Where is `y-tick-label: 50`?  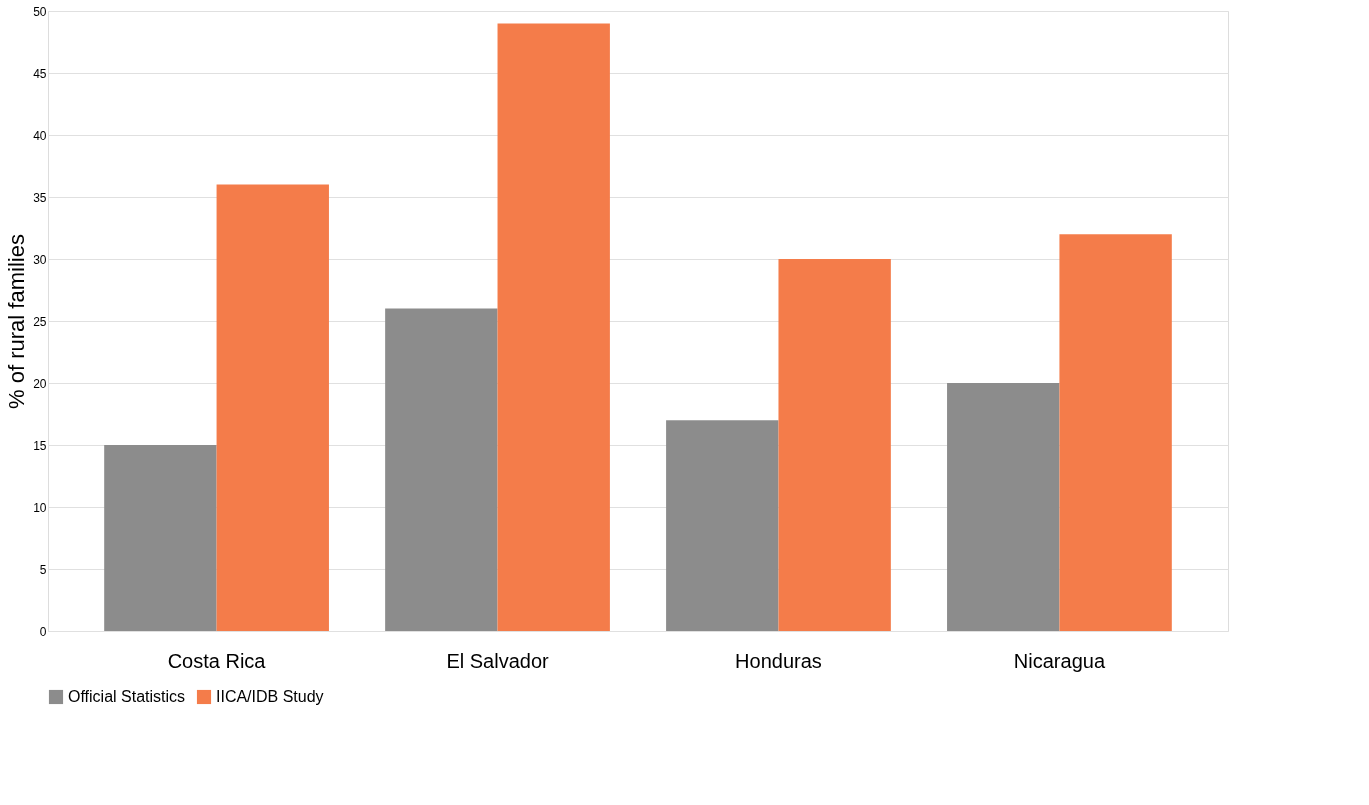 y-tick-label: 50 is located at coordinates (40, 11).